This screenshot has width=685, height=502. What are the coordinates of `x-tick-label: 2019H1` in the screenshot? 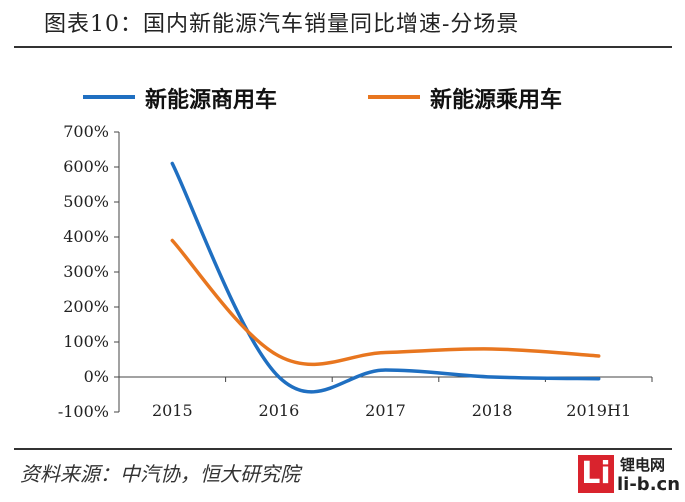 It's located at (598, 410).